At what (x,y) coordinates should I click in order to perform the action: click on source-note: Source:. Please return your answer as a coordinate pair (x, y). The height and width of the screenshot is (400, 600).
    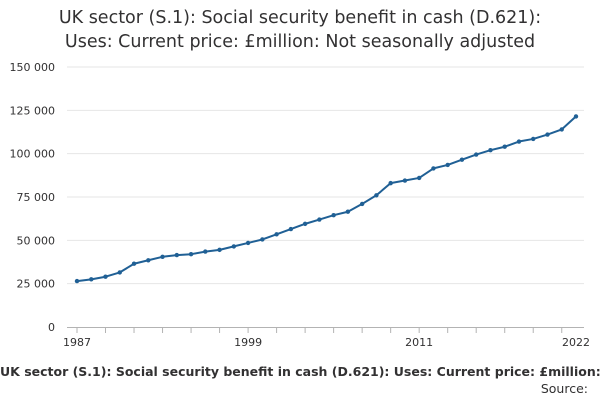
    Looking at the image, I should click on (564, 389).